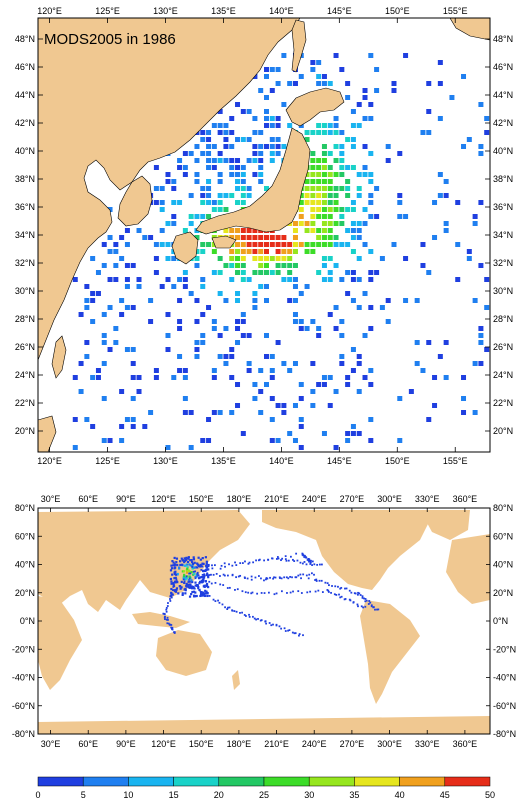 This screenshot has width=529, height=808. Describe the element at coordinates (503, 95) in the screenshot. I see `top-lat-label-right: 44°N` at that location.